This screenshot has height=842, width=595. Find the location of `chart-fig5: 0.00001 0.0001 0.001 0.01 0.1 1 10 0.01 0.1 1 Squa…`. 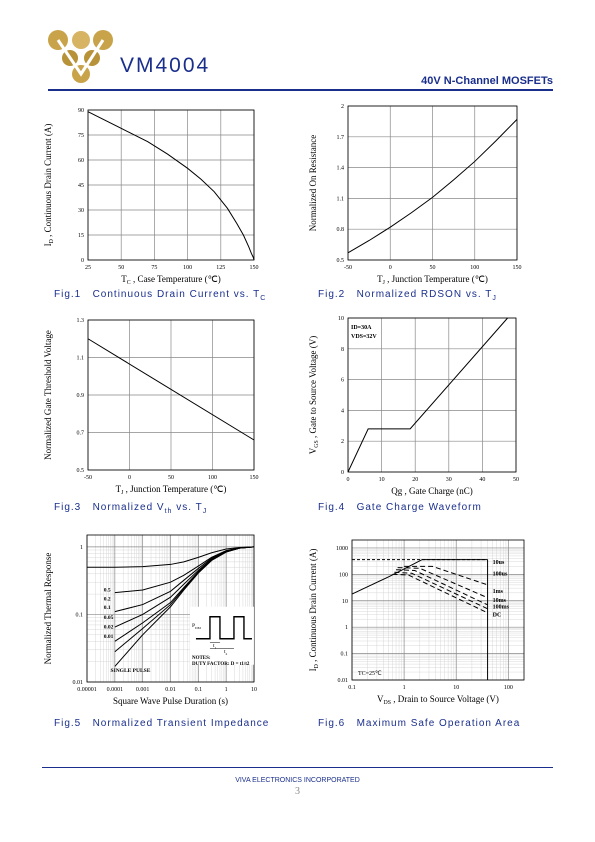

chart-fig5: 0.00001 0.0001 0.001 0.01 0.1 1 10 0.01 0.1 1 Squa… is located at coordinates (150, 620).